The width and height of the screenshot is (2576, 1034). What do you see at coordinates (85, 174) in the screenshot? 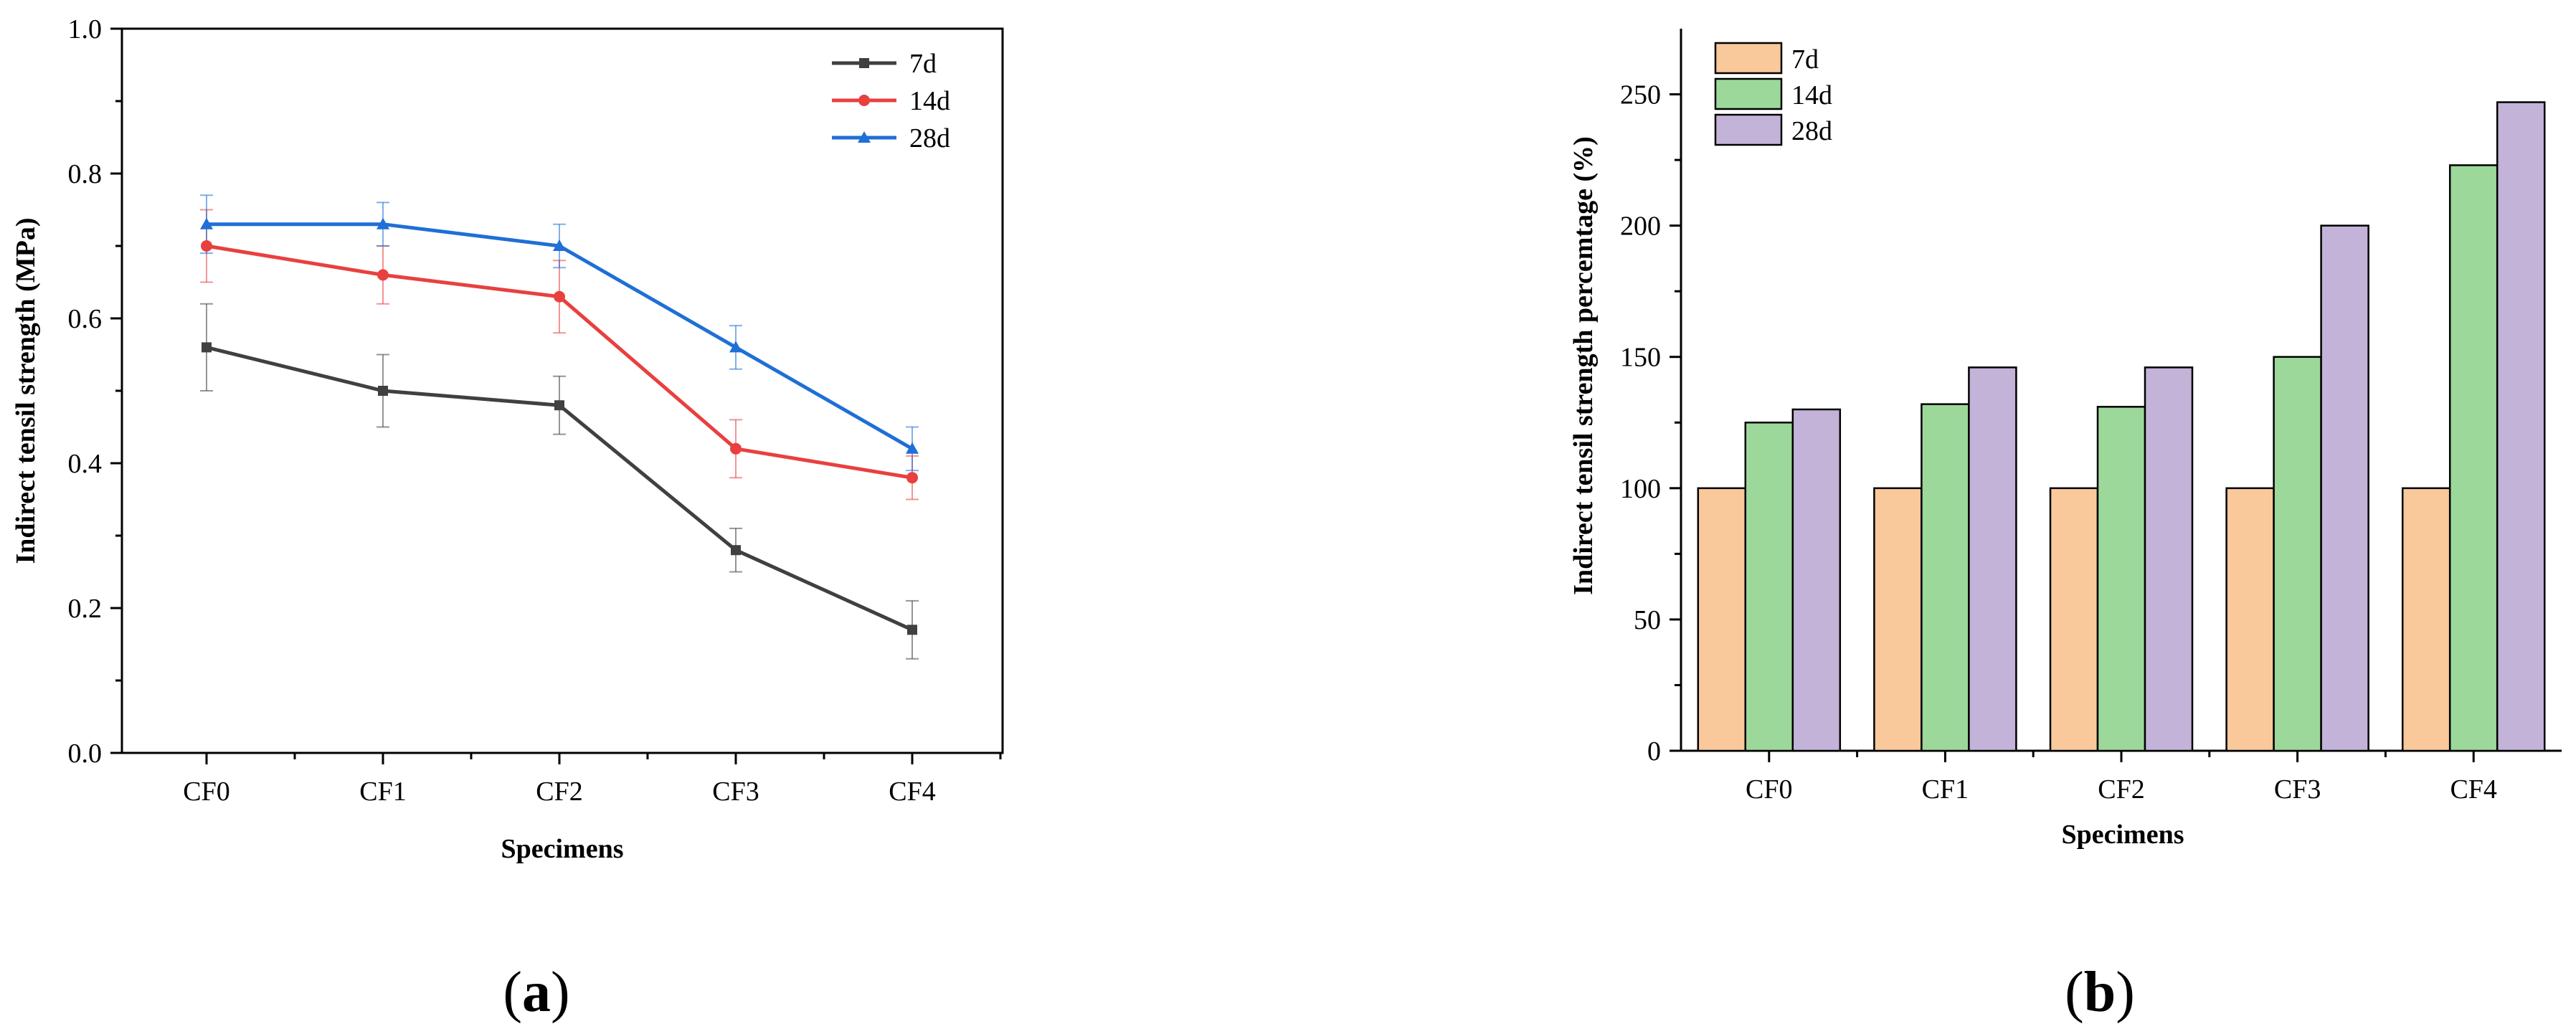
I see `y-tick-label: 0.8` at bounding box center [85, 174].